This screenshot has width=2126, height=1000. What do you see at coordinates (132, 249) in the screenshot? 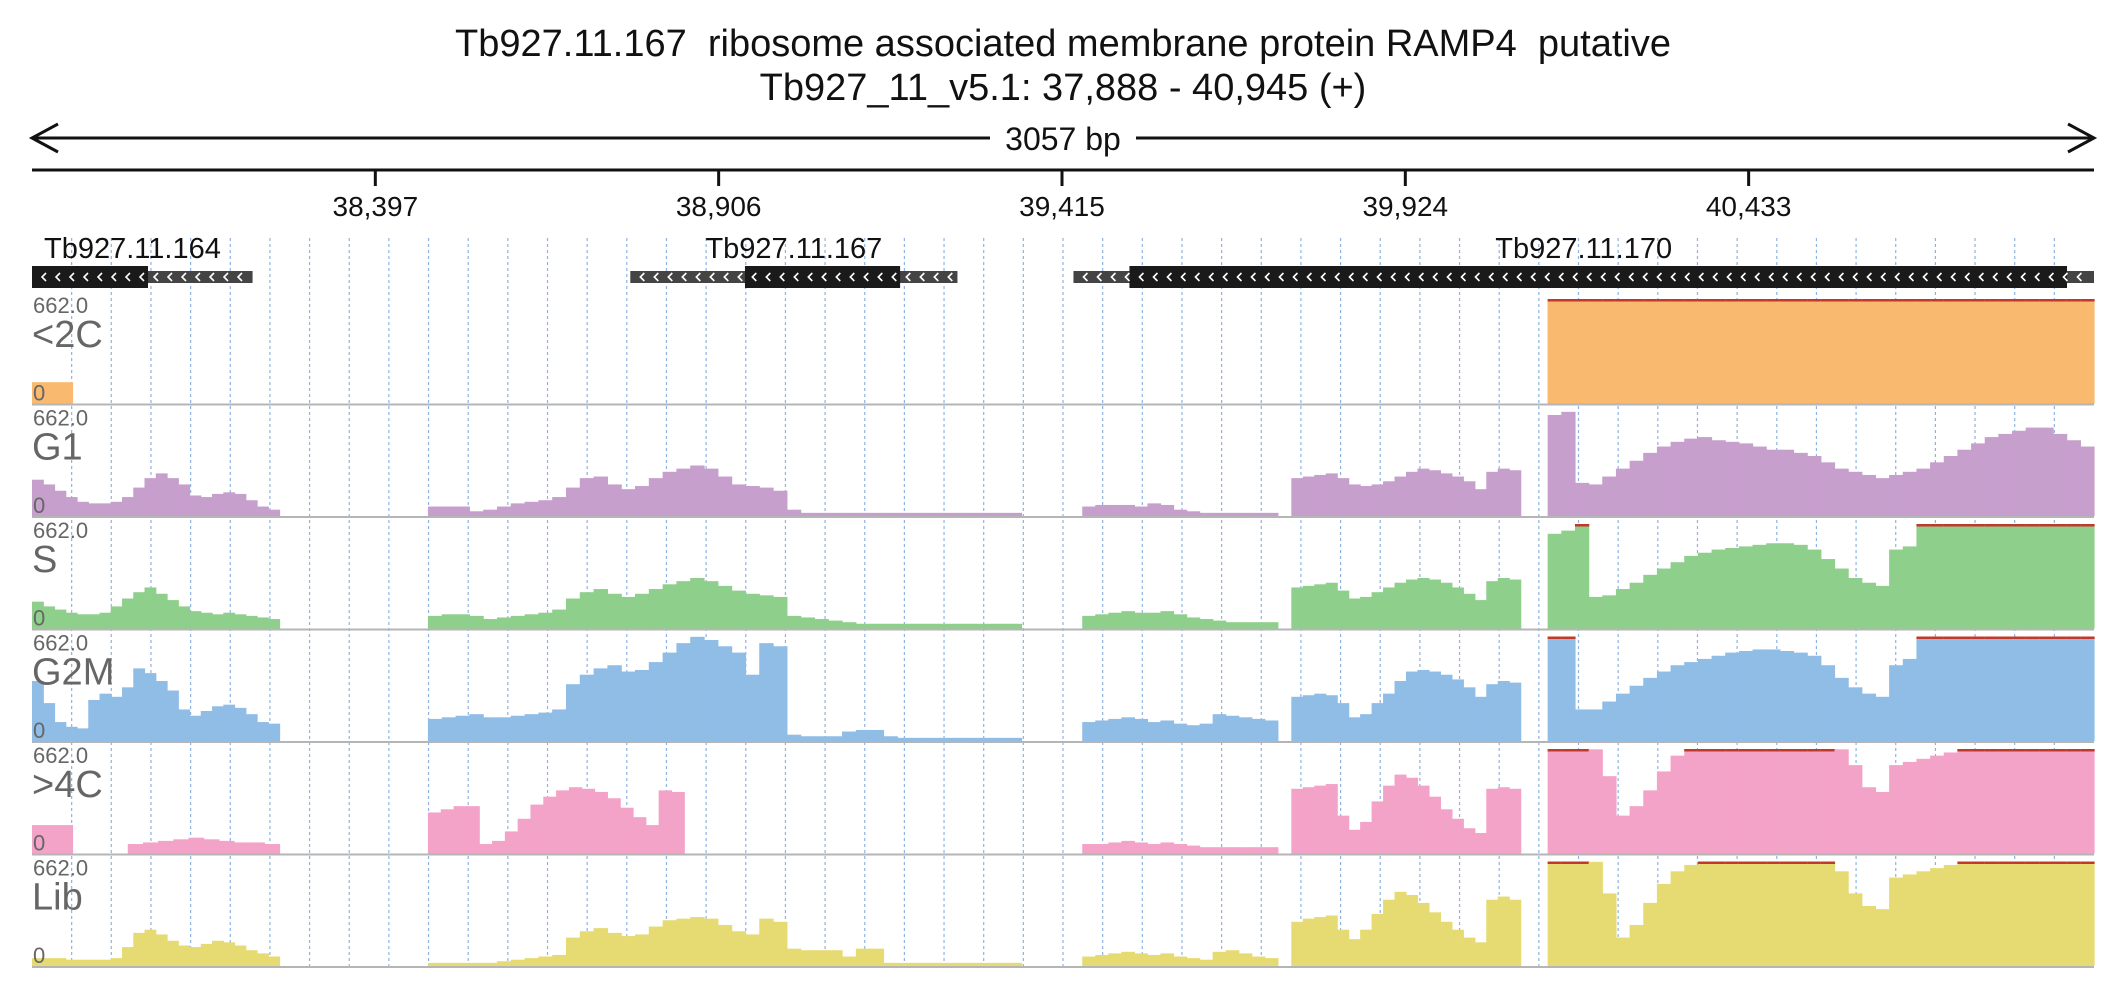
I see `gene-label: Tb927.11.164` at bounding box center [132, 249].